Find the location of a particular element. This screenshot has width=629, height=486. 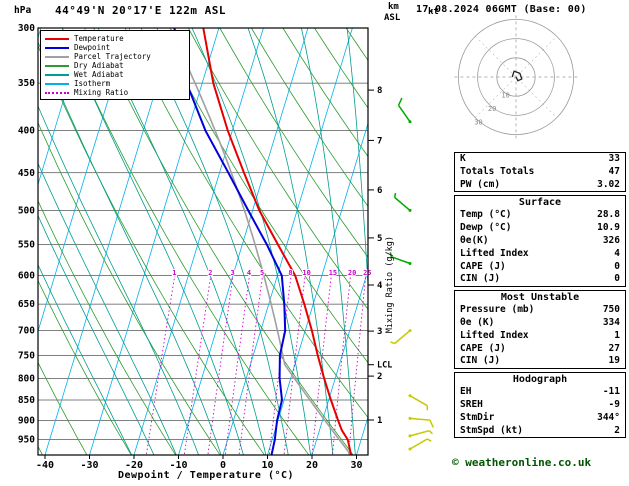

hodograph-plot: 10 20 30 is located at coordinates (516, 77).